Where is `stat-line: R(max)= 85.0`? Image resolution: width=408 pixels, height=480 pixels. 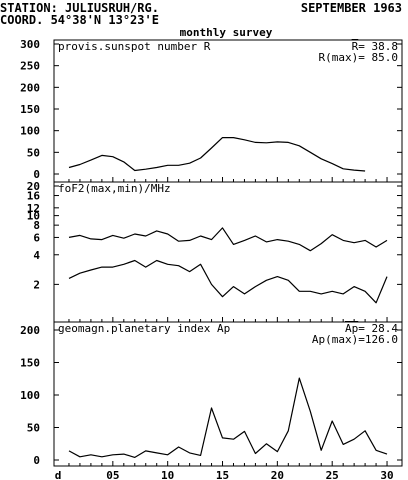 stat-line: R(max)= 85.0 is located at coordinates (359, 57).